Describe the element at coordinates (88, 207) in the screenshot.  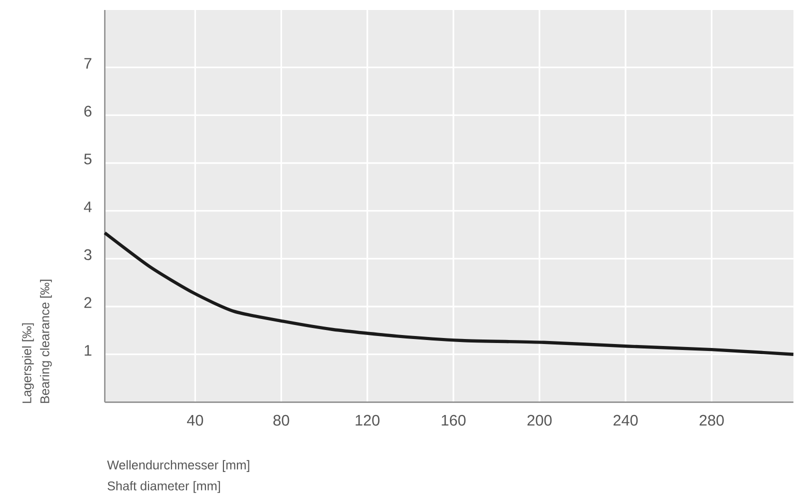
I see `y-tick-label: 4` at that location.